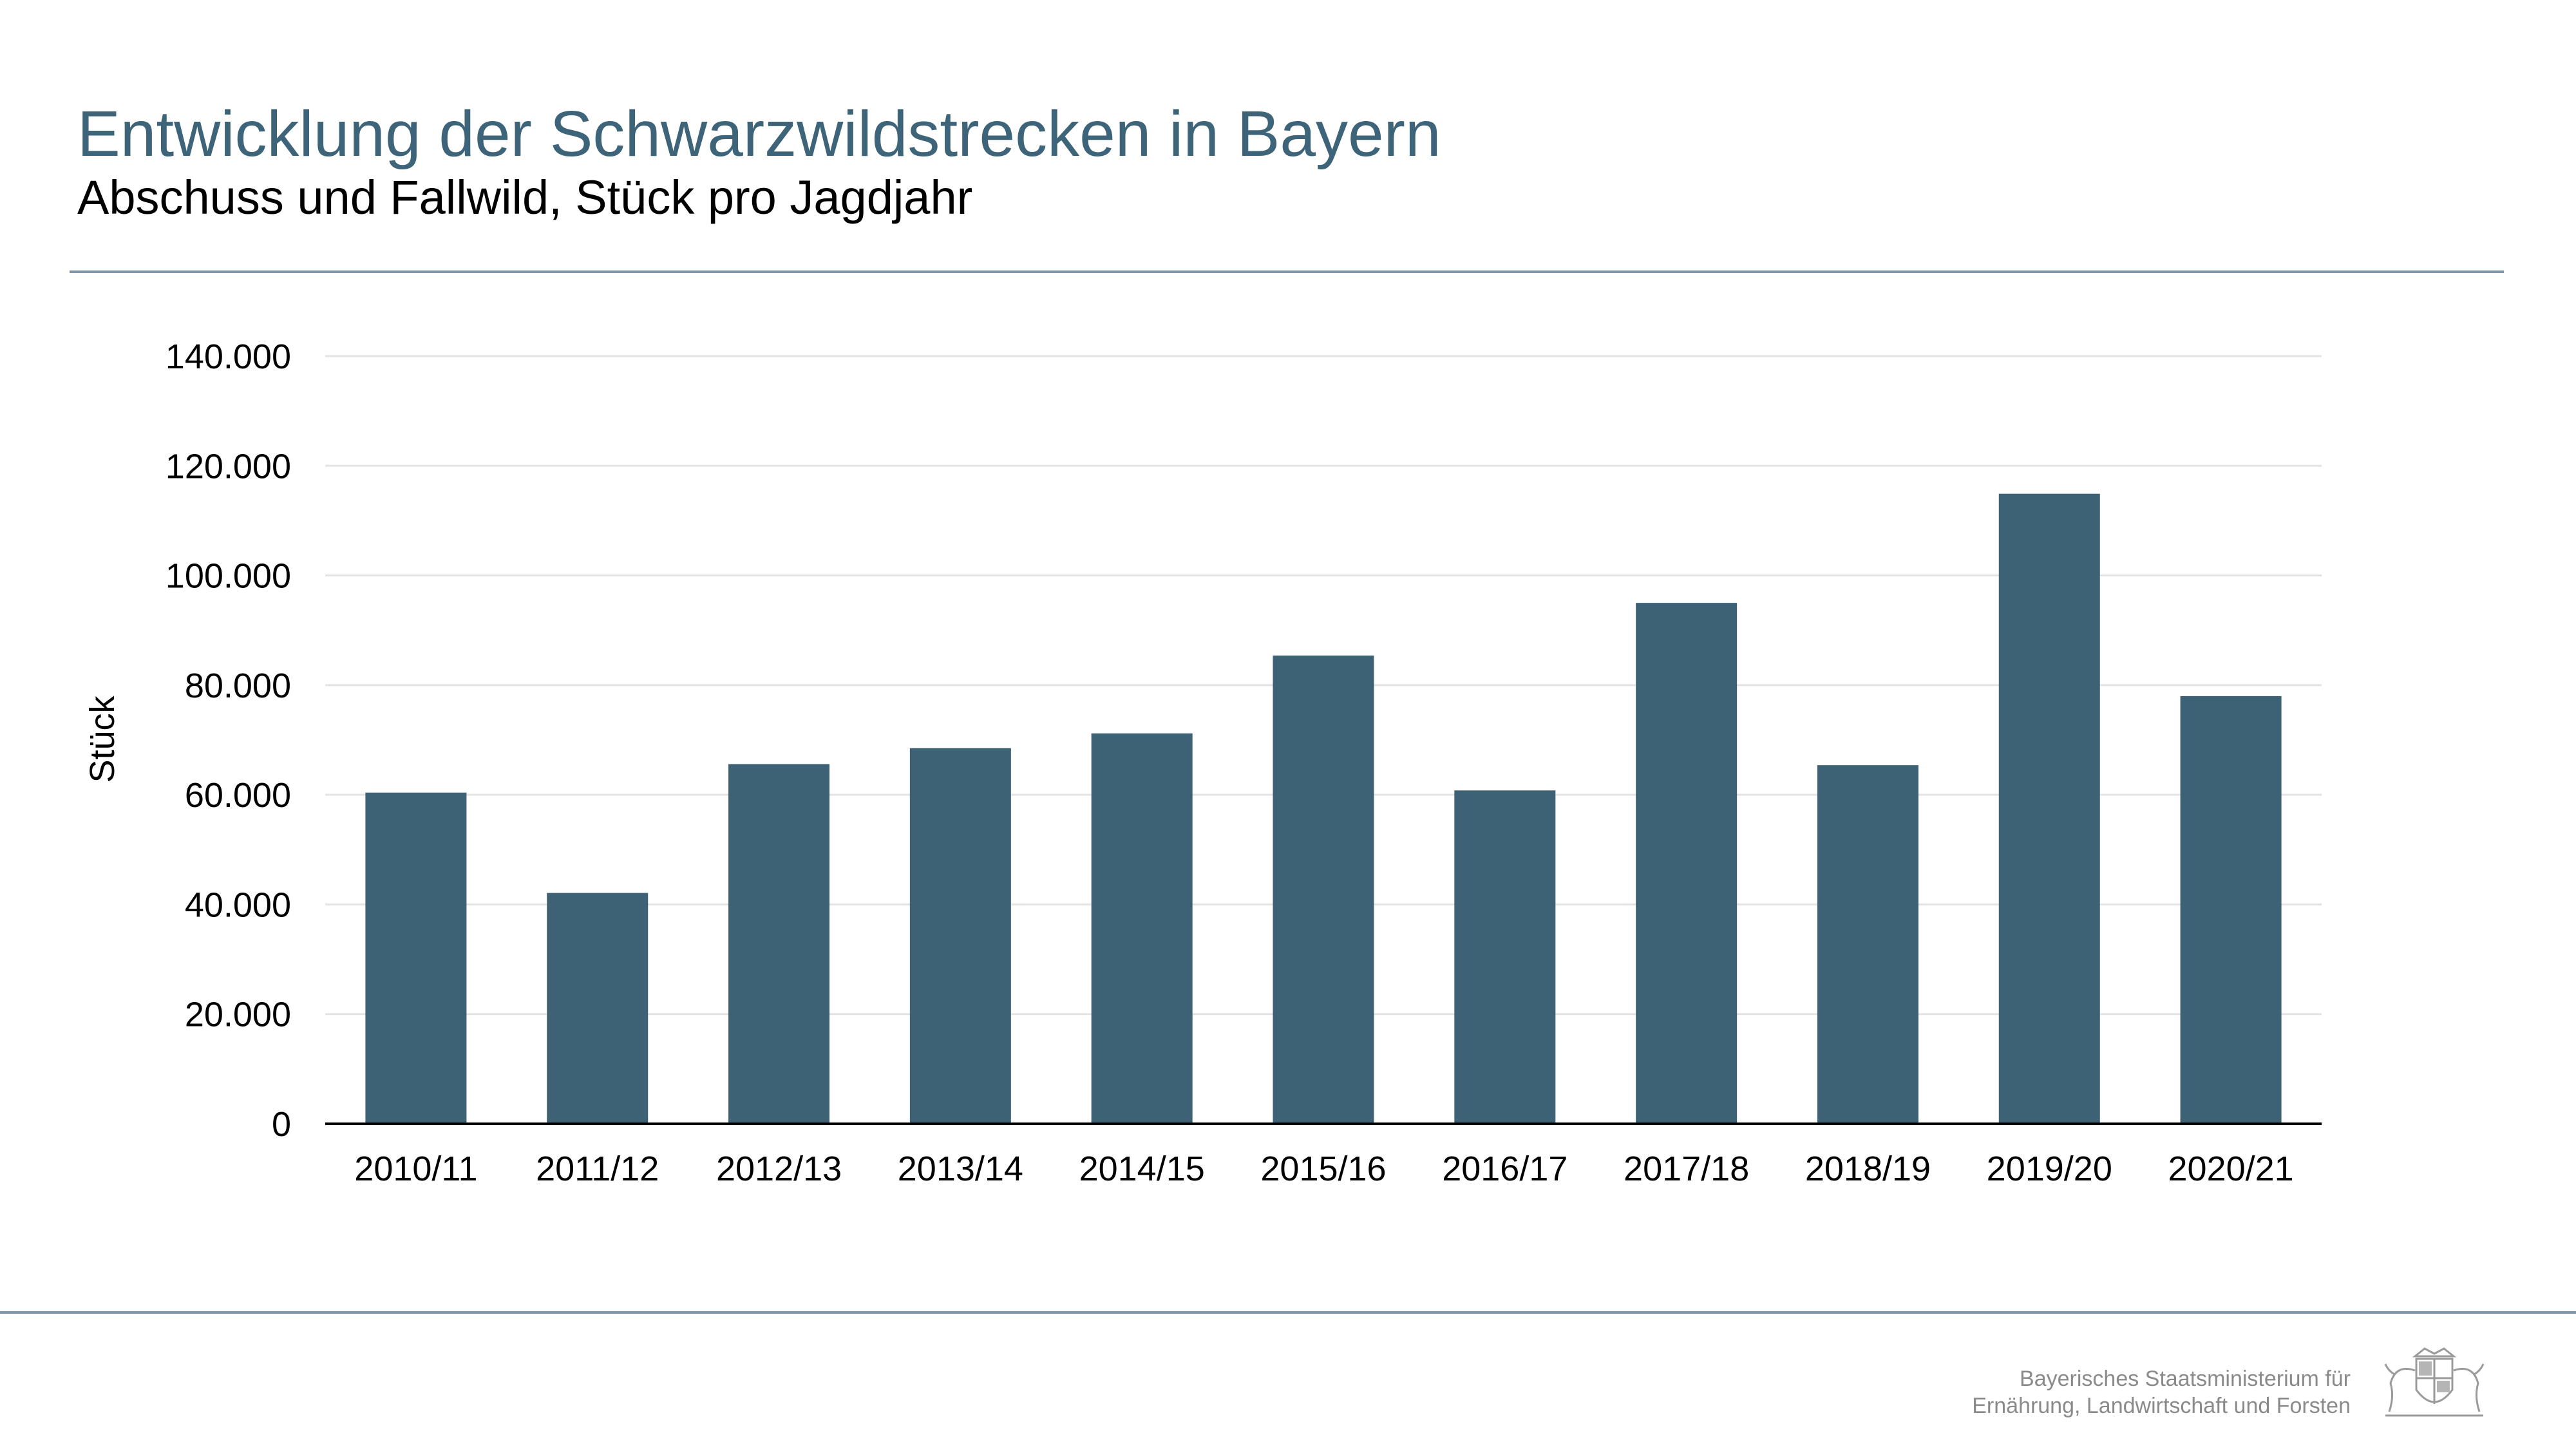 This screenshot has width=2576, height=1449. Describe the element at coordinates (415, 1169) in the screenshot. I see `x-tick-label: 2010/11` at that location.